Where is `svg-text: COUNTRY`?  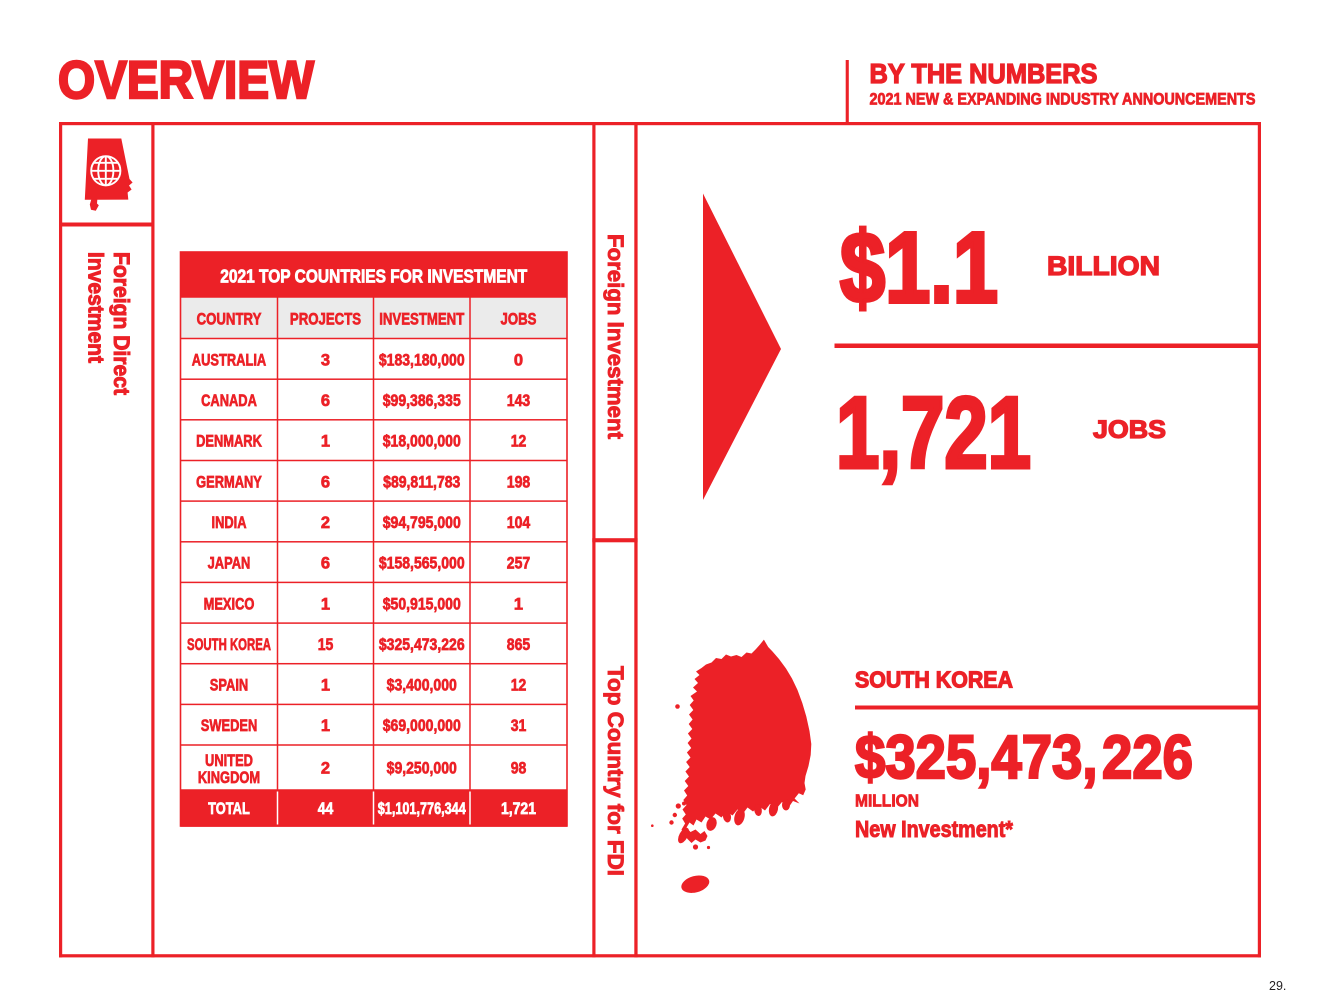
svg-text: COUNTRY is located at coordinates (229, 320).